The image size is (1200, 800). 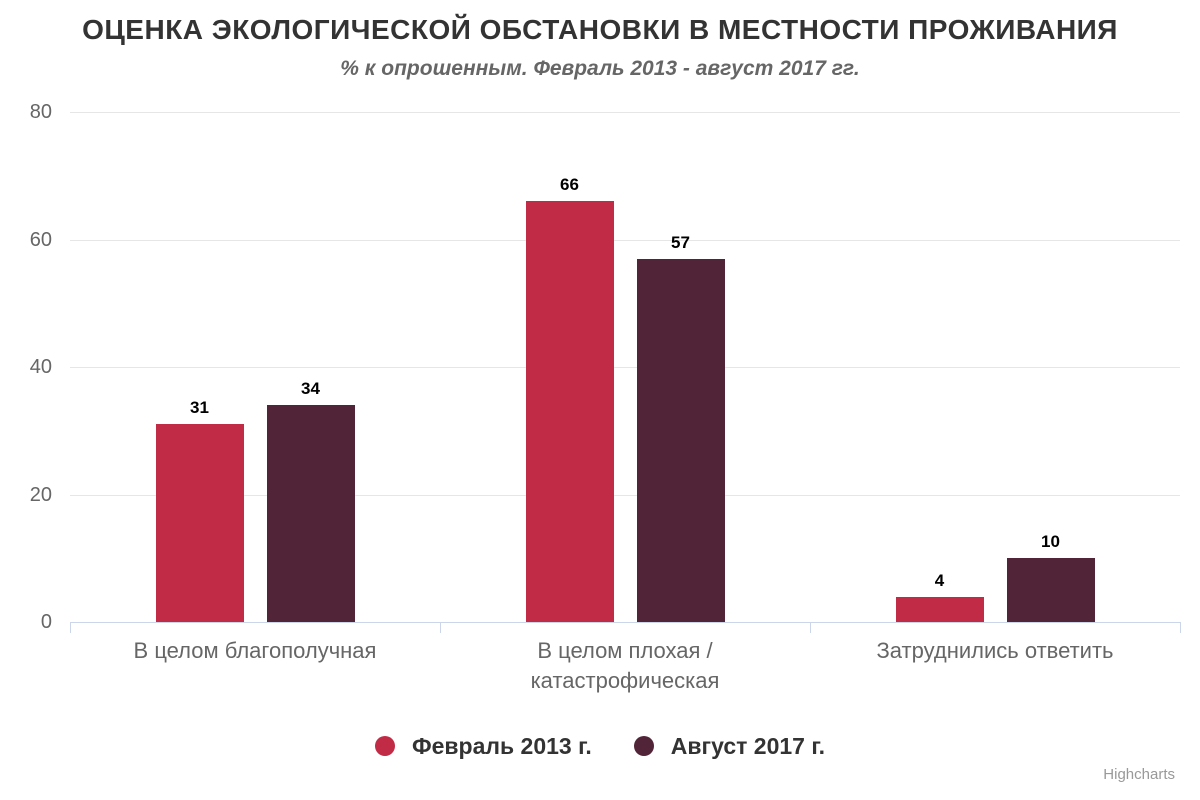 I want to click on x-axis-category-label-line: катастрофическая, so click(x=625, y=680).